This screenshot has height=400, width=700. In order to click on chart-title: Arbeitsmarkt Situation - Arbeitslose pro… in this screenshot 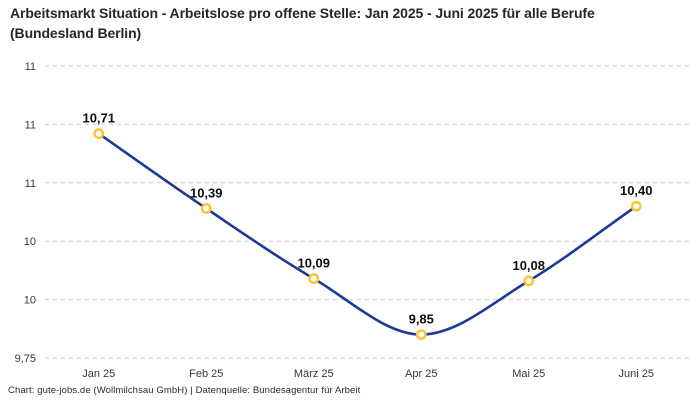, I will do `click(302, 23)`.